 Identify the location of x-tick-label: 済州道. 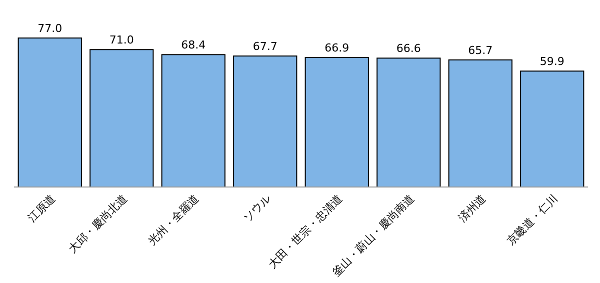
(472, 208).